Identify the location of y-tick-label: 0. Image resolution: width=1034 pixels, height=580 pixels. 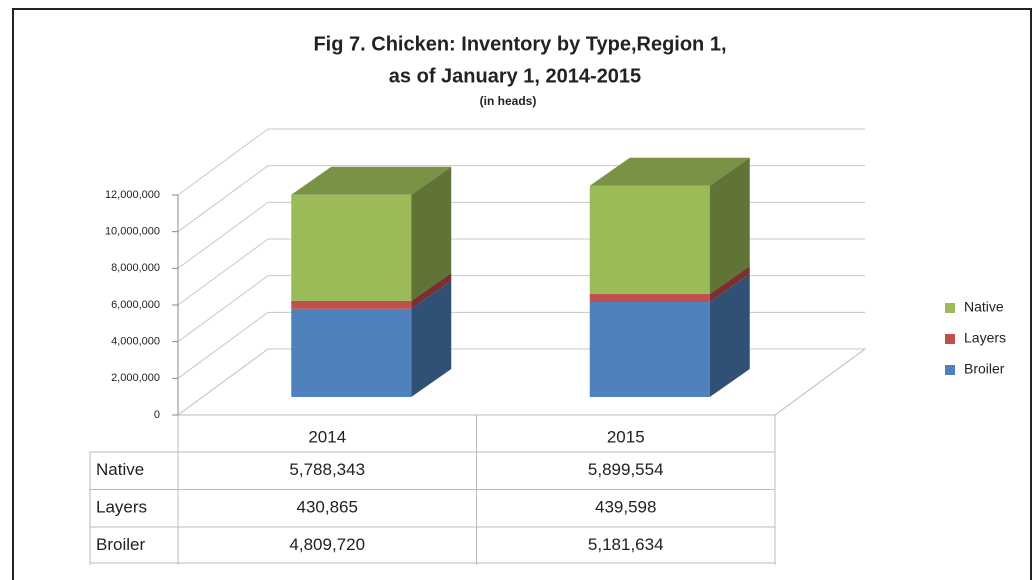
(157, 415).